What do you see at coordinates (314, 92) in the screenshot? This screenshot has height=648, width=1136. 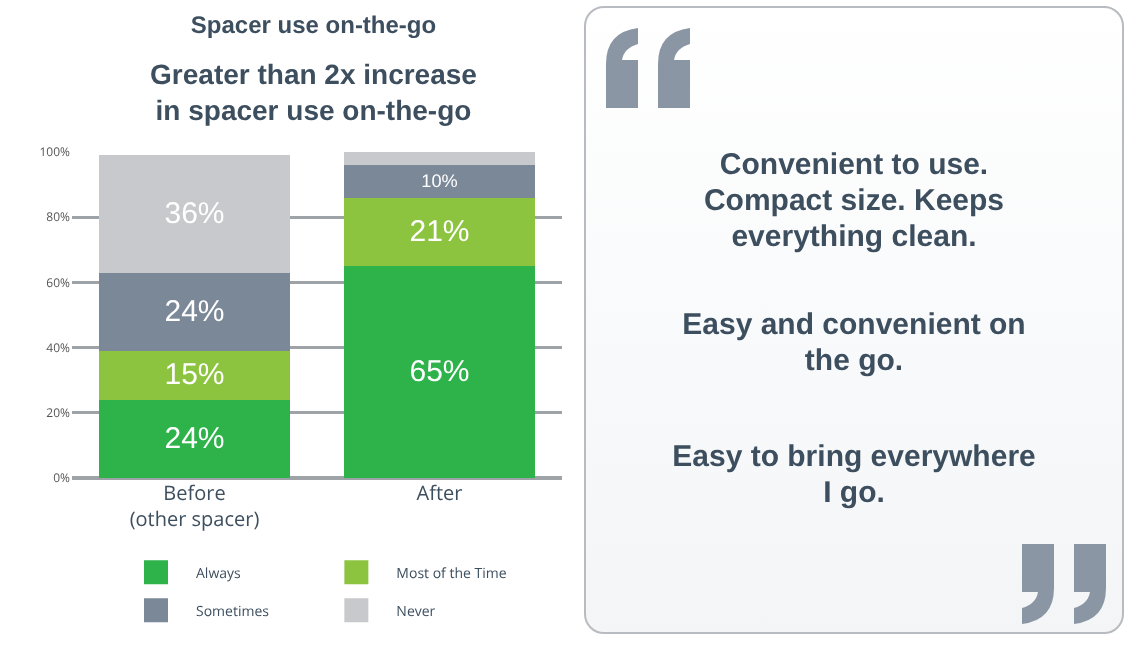 I see `chart-subtitle: Greater than 2x increase in spacer use on-the-go` at bounding box center [314, 92].